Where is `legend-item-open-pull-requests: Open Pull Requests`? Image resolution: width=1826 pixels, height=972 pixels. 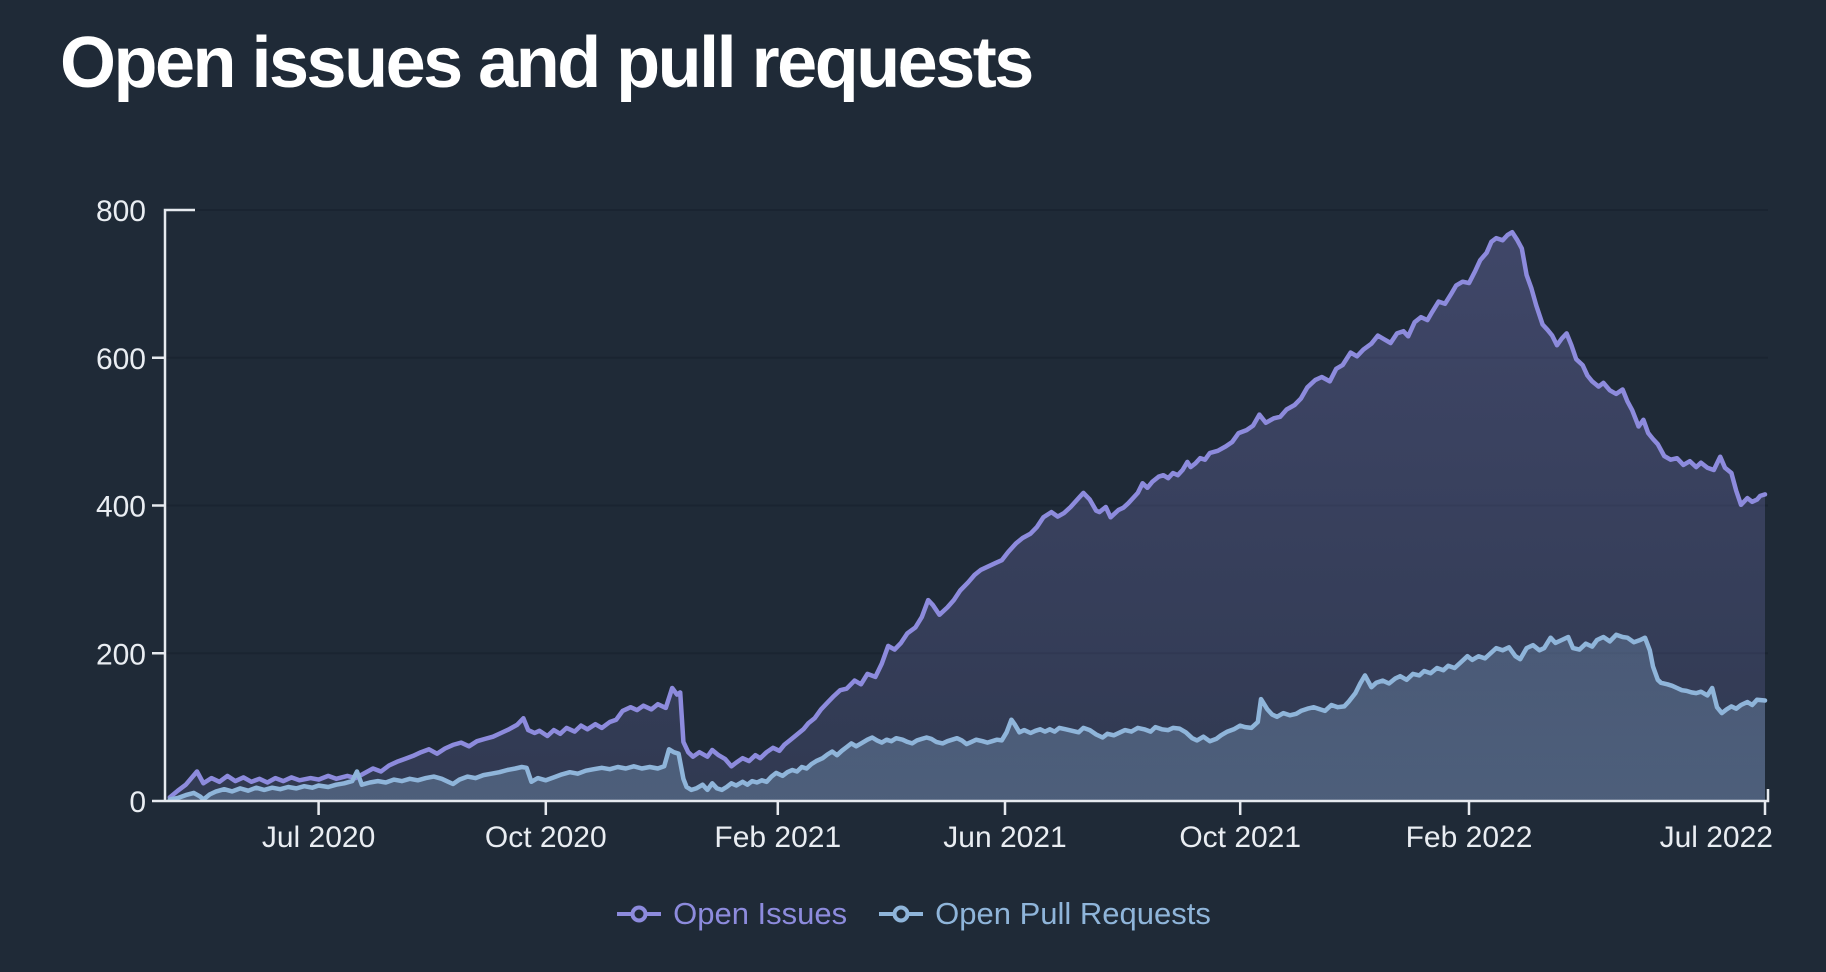
legend-item-open-pull-requests: Open Pull Requests is located at coordinates (1044, 914).